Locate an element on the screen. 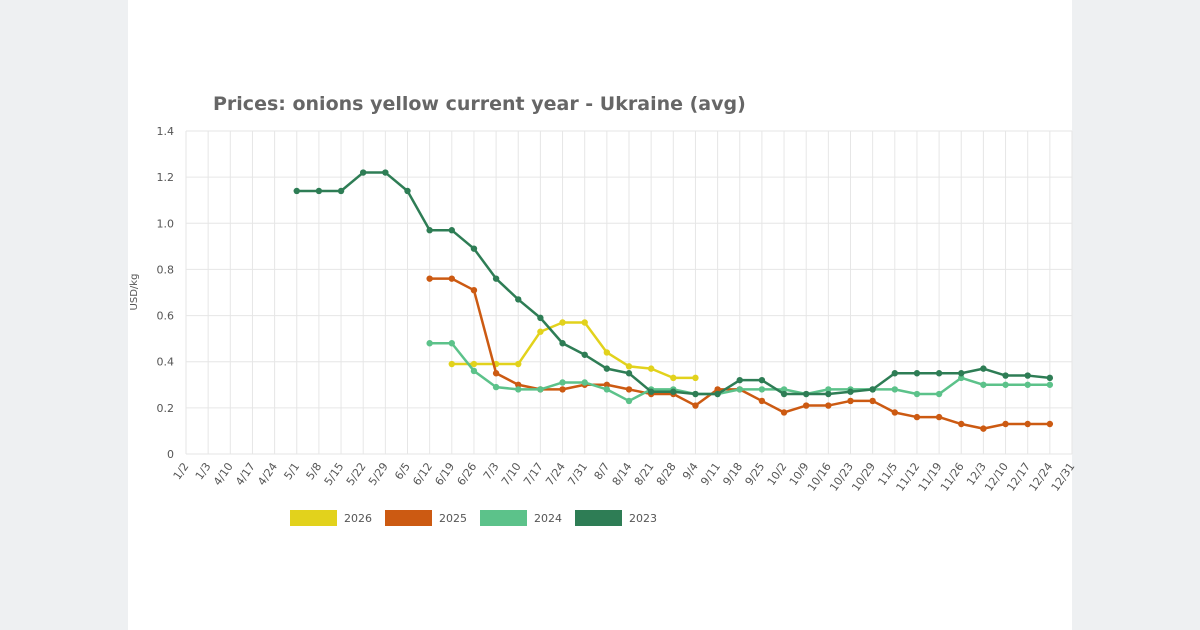  y-tick-label: 0 is located at coordinates (170, 454).